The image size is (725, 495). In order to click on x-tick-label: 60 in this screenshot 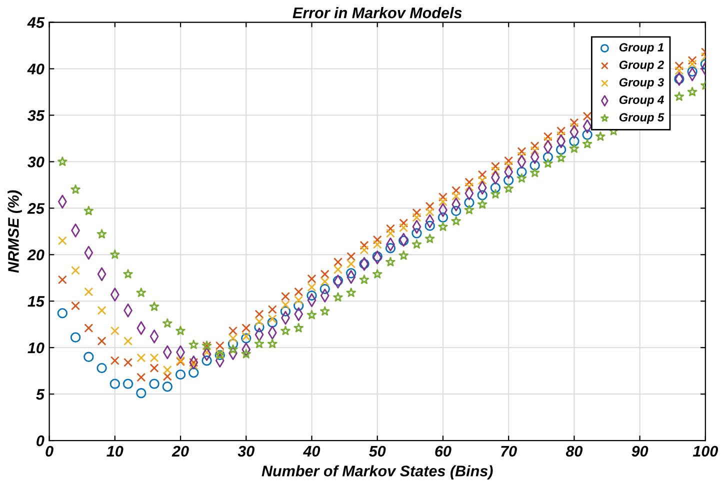, I will do `click(443, 451)`.